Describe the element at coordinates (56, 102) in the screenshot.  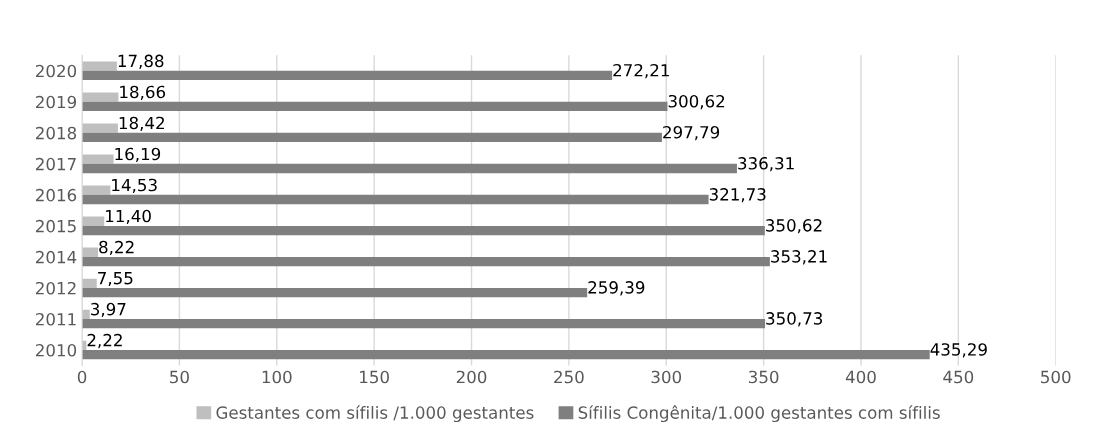
I see `y-tick-label: 2019` at that location.